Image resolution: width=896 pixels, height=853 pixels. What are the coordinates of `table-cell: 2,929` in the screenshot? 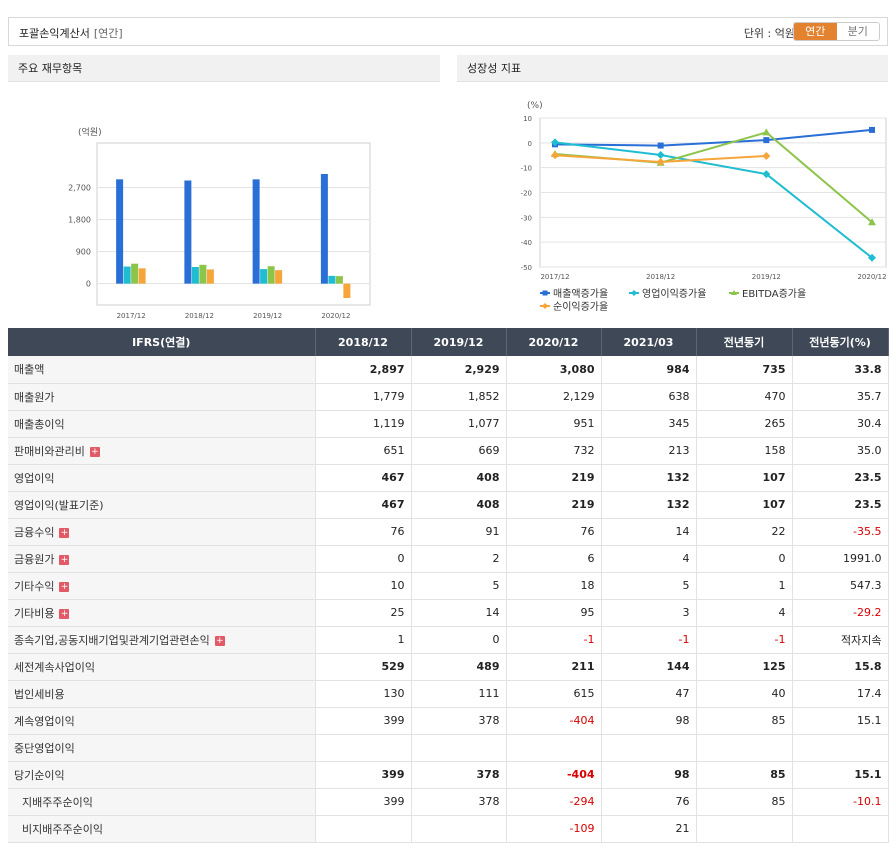 It's located at (459, 370).